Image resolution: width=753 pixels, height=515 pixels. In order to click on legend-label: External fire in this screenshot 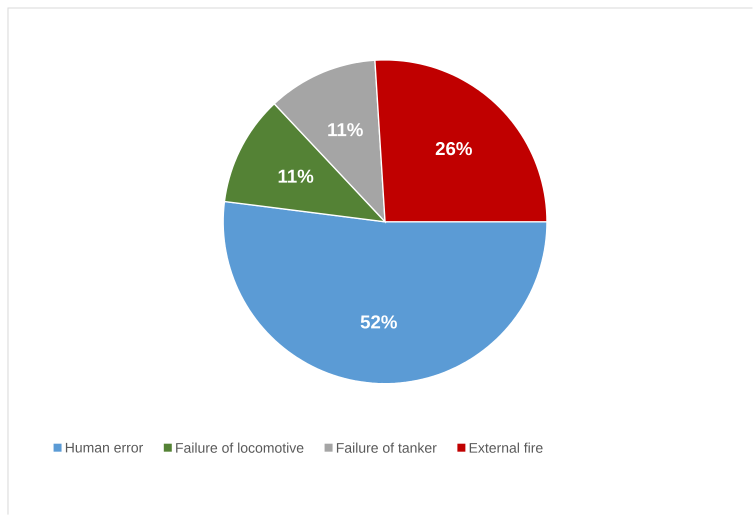, I will do `click(506, 447)`.